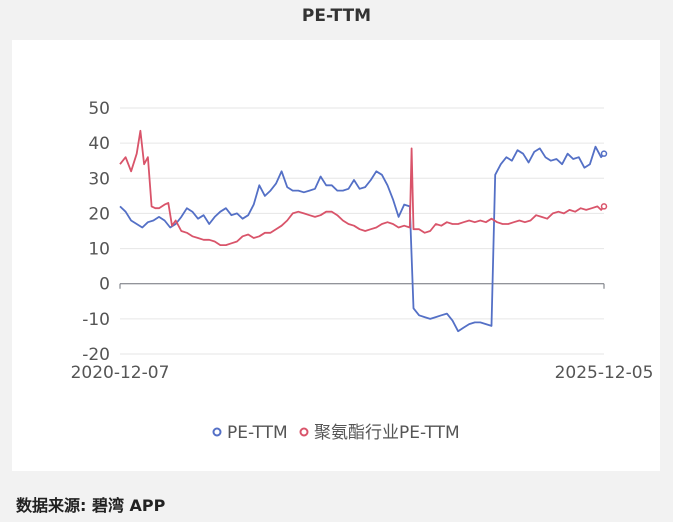  I want to click on x-tick-label-start: 2020-12-07, so click(120, 373).